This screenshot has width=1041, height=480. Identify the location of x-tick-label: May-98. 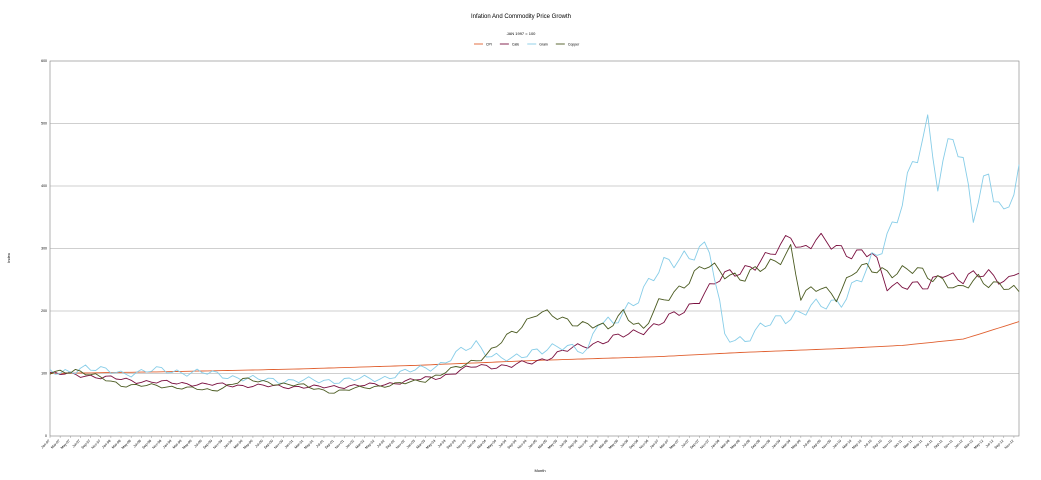
(126, 444).